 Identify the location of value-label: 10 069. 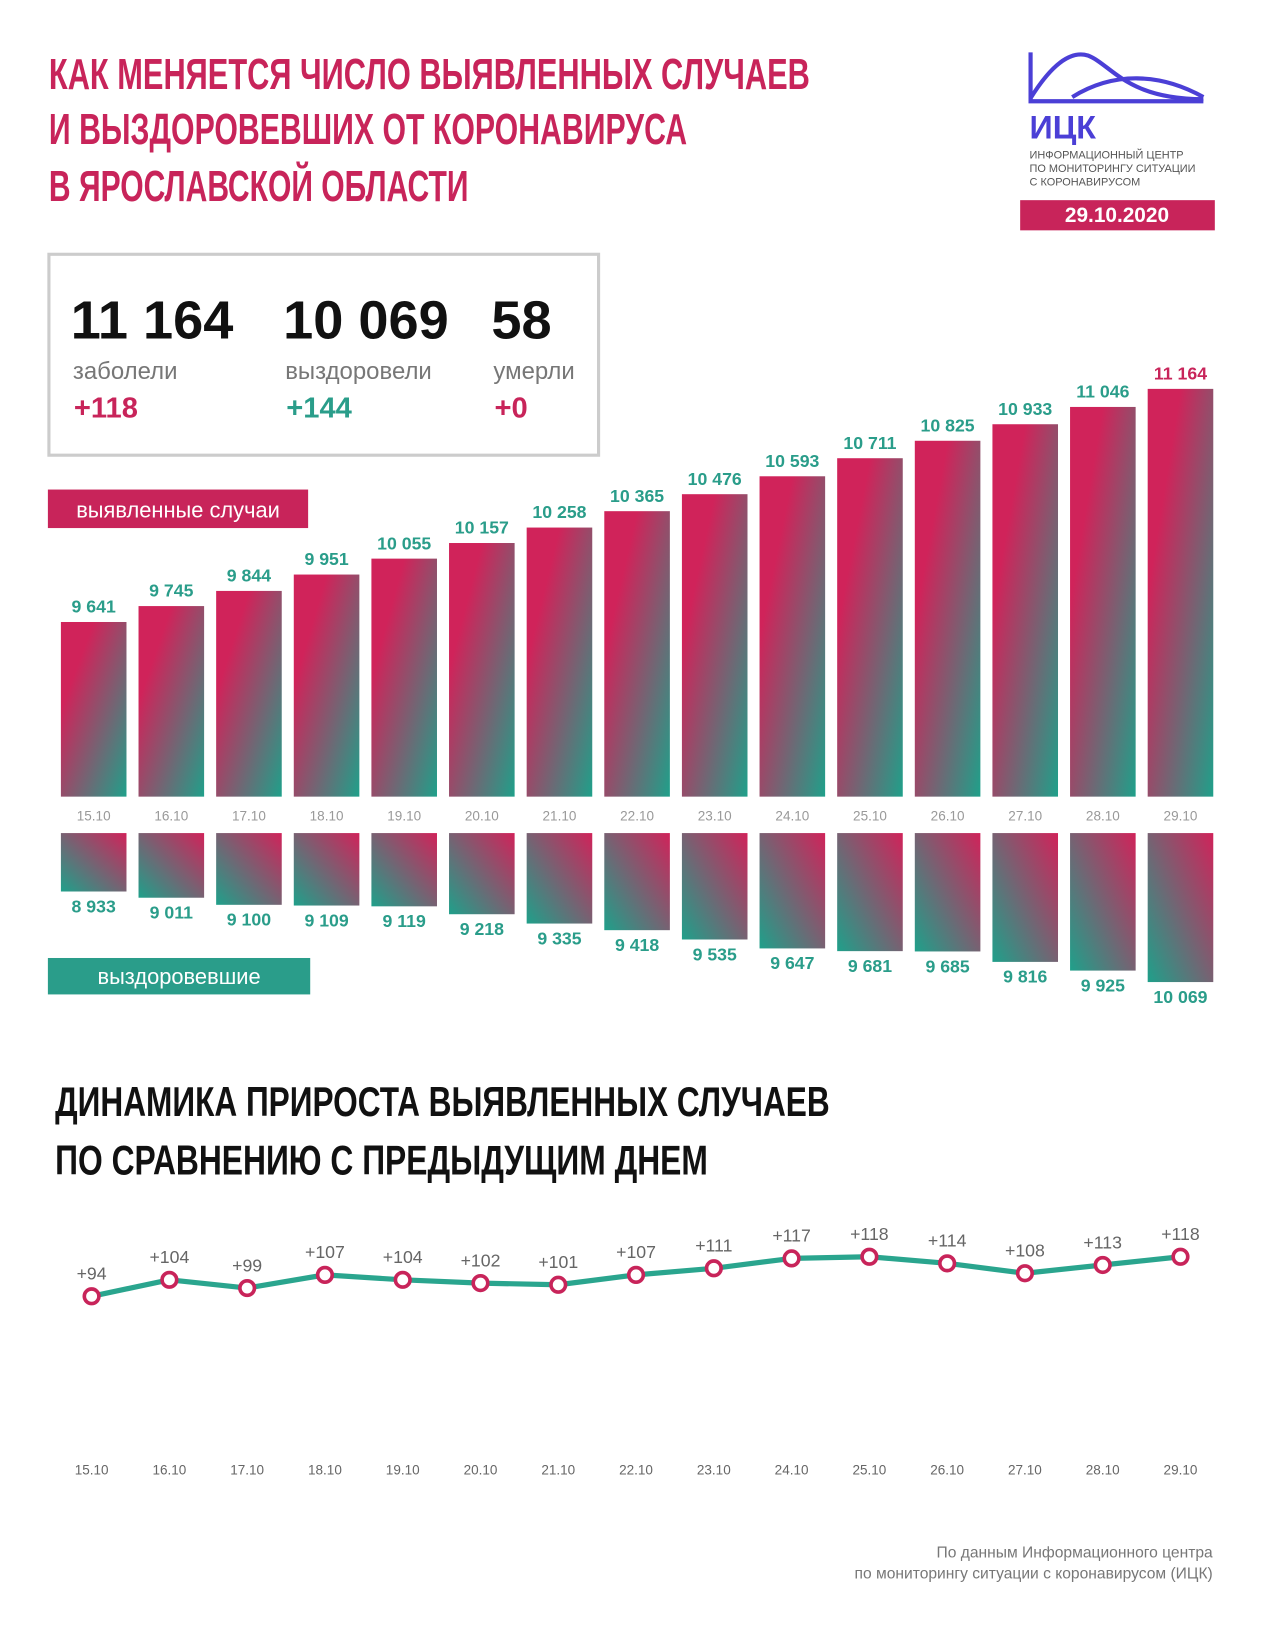
(1180, 997).